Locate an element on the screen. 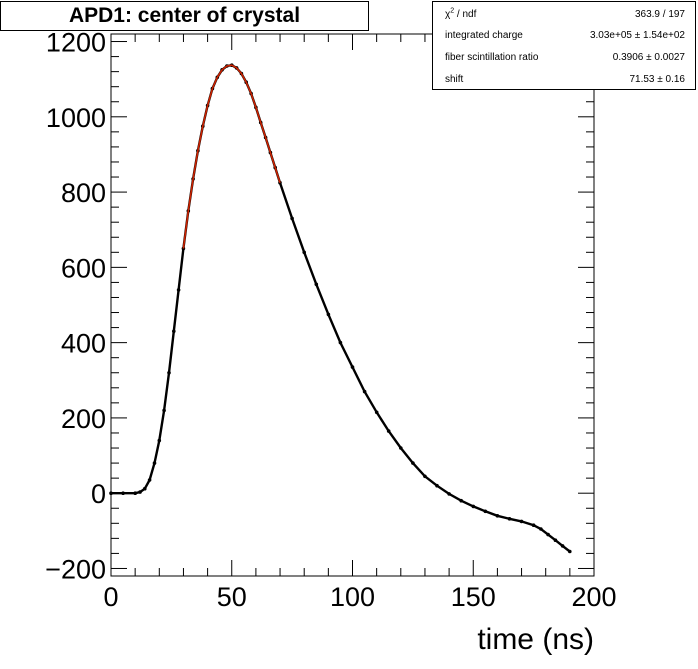  stats-value: 3.03e+05 ± 1.54e+02 is located at coordinates (637, 35).